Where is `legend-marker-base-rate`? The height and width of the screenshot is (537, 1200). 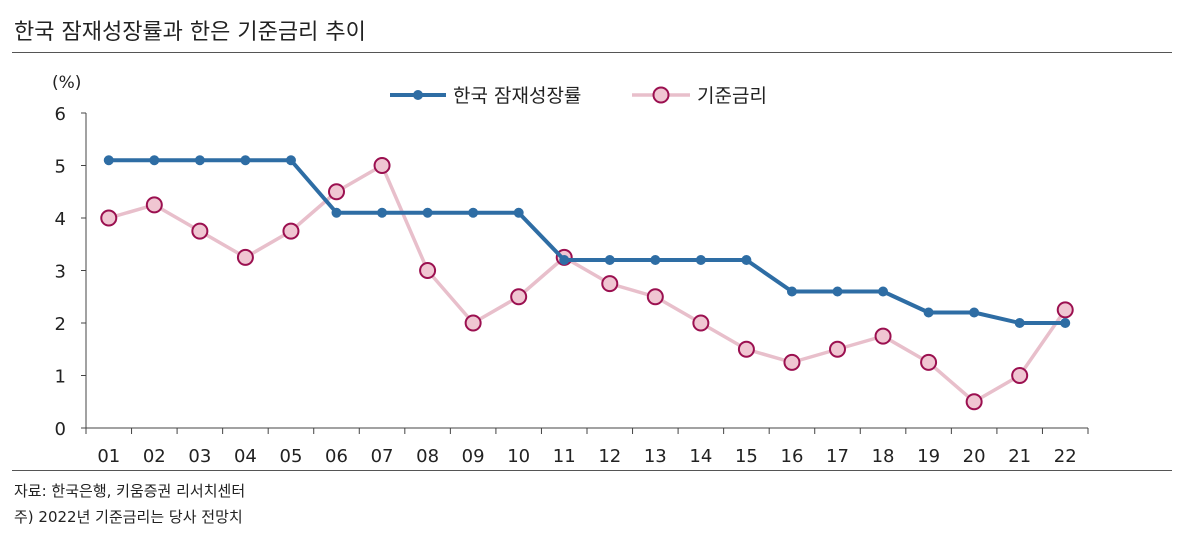
legend-marker-base-rate is located at coordinates (661, 95).